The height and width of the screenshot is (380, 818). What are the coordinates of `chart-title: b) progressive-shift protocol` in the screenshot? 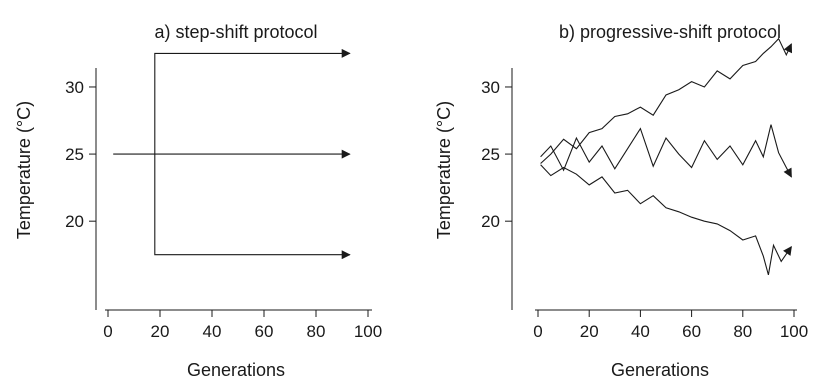 It's located at (670, 32).